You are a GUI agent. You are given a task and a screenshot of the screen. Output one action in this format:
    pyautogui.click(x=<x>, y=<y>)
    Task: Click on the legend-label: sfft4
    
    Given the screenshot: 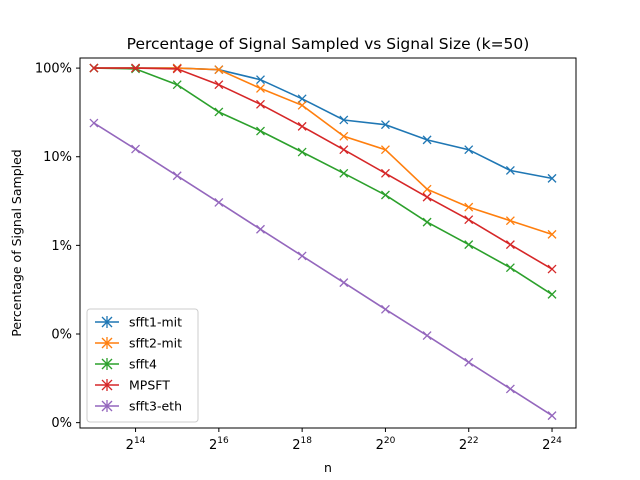 What is the action you would take?
    pyautogui.click(x=143, y=364)
    